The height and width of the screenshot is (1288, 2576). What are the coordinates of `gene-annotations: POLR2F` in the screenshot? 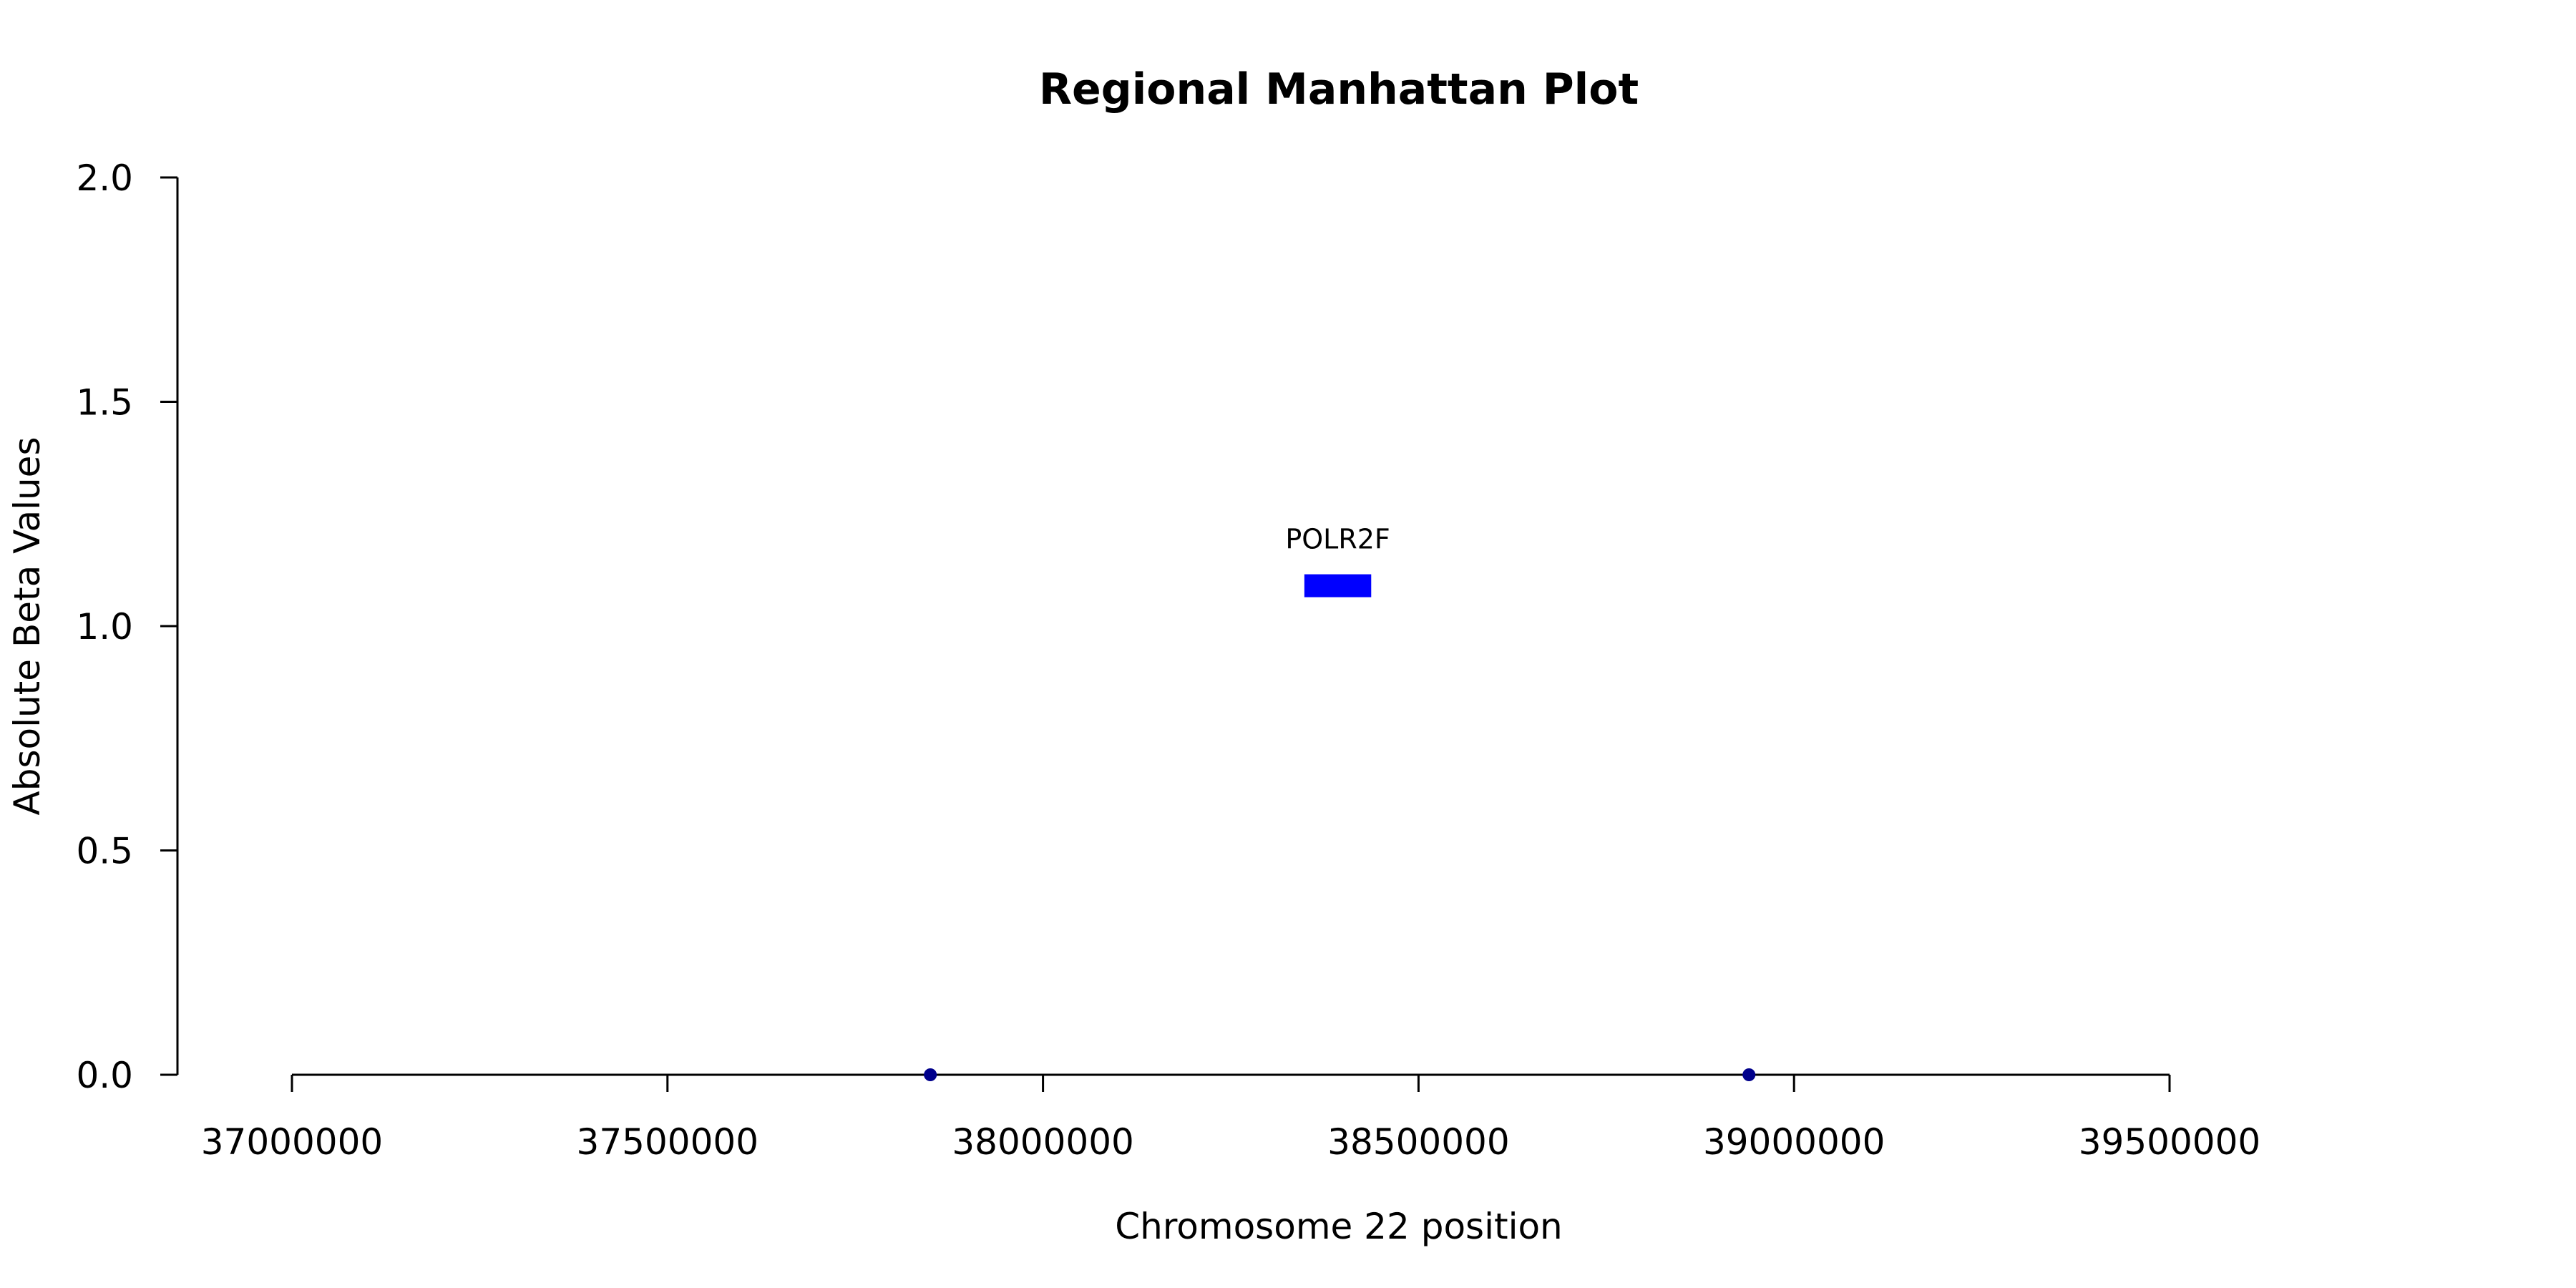 It's located at (1337, 560).